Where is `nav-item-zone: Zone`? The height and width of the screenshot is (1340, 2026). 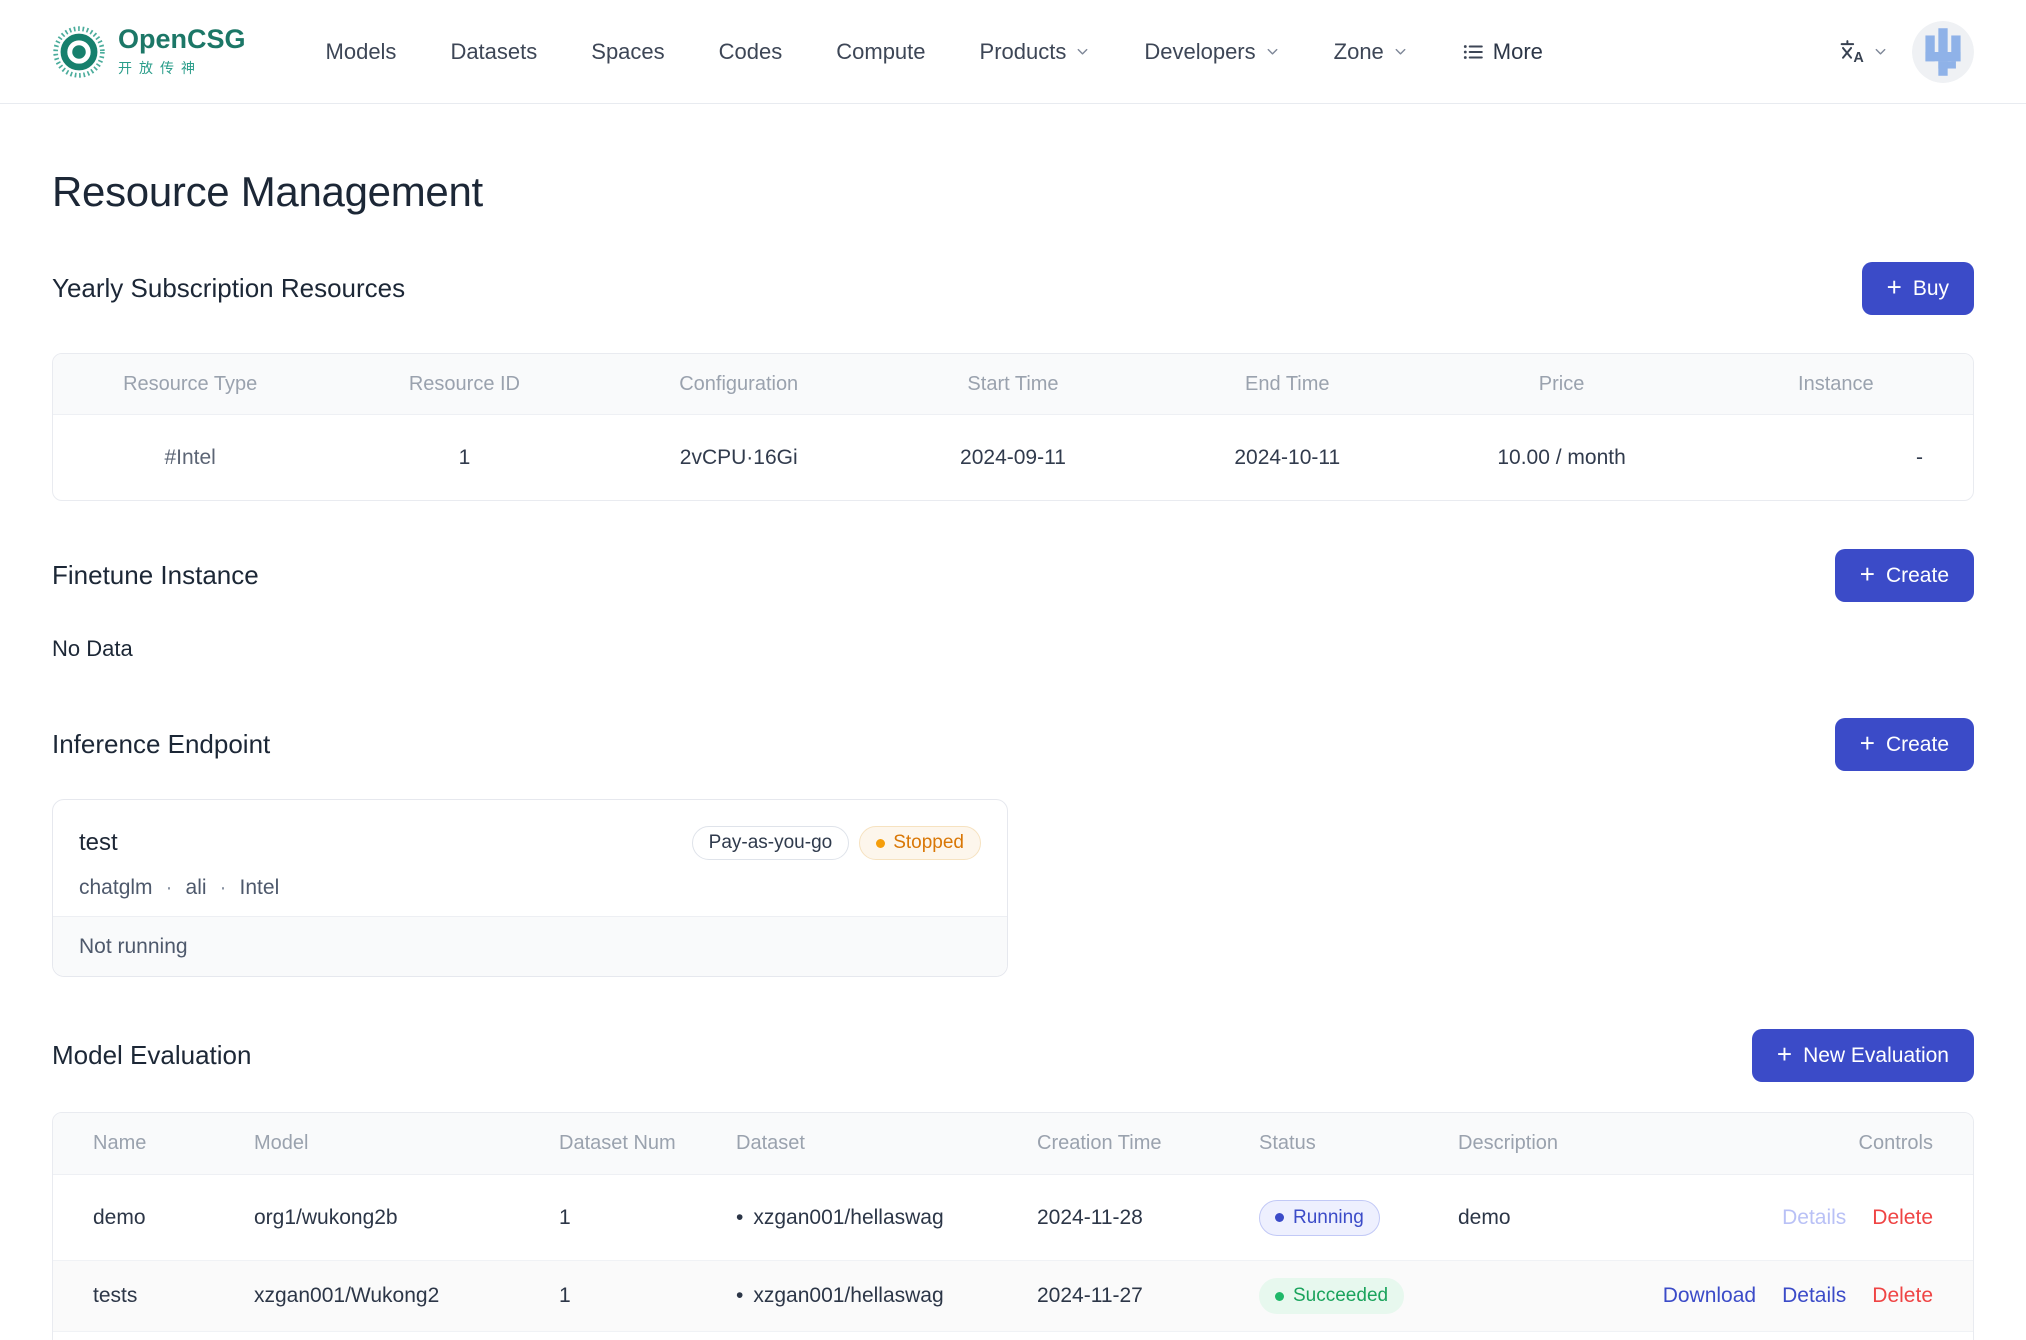
nav-item-zone: Zone is located at coordinates (1371, 52).